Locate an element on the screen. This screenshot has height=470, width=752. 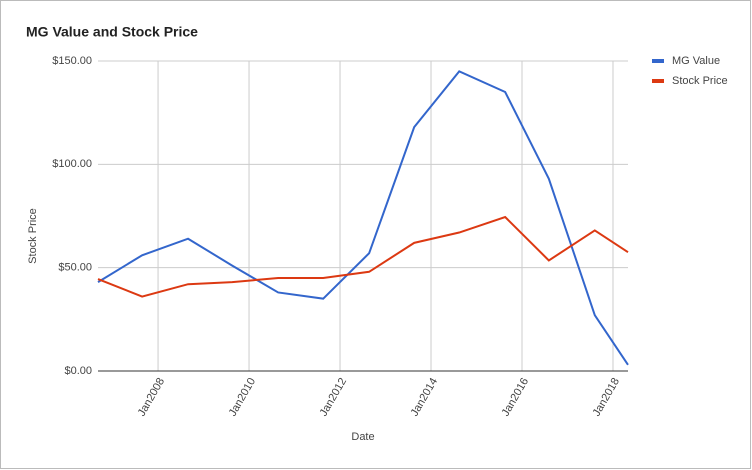
data-line is located at coordinates (363, 256).